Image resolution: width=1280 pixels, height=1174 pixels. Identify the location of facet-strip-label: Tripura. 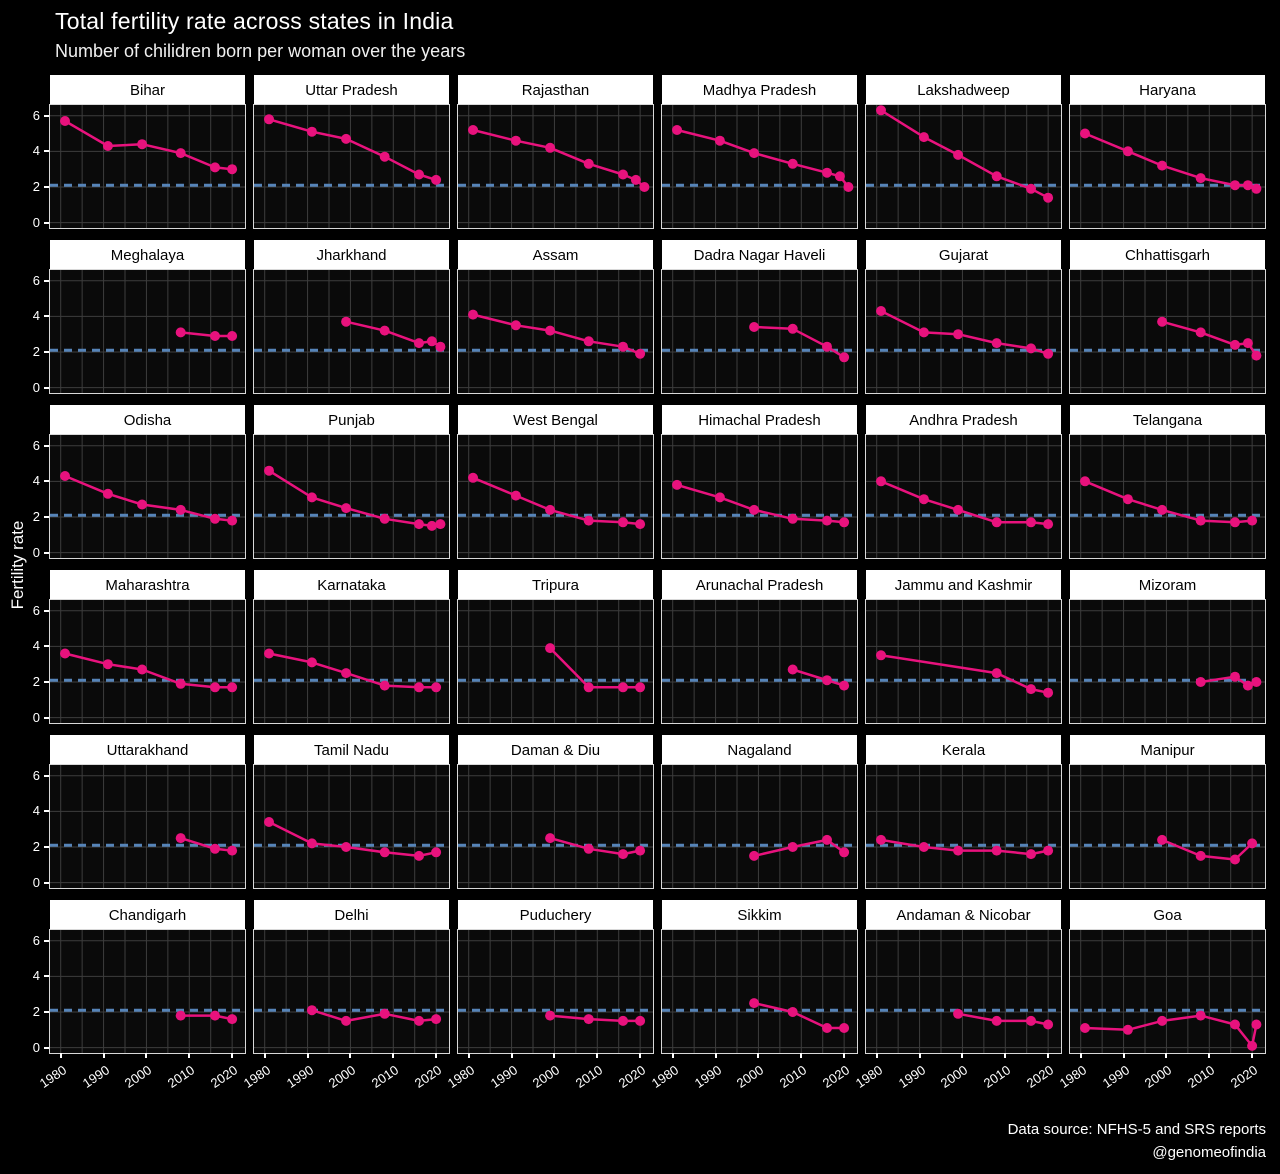
(555, 585).